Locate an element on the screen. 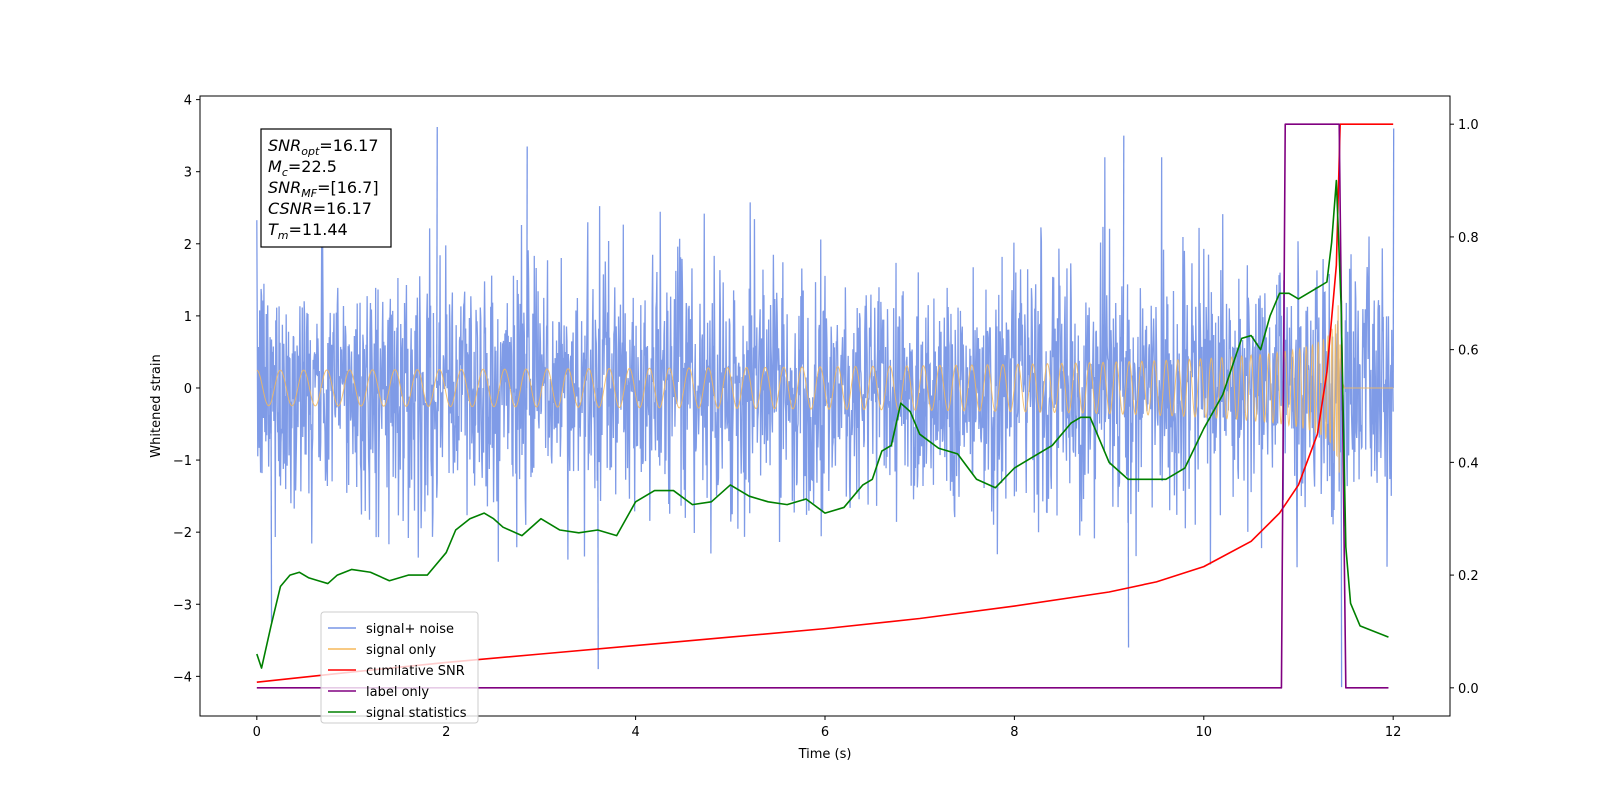  y-left-tick-label: −3 is located at coordinates (182, 605).